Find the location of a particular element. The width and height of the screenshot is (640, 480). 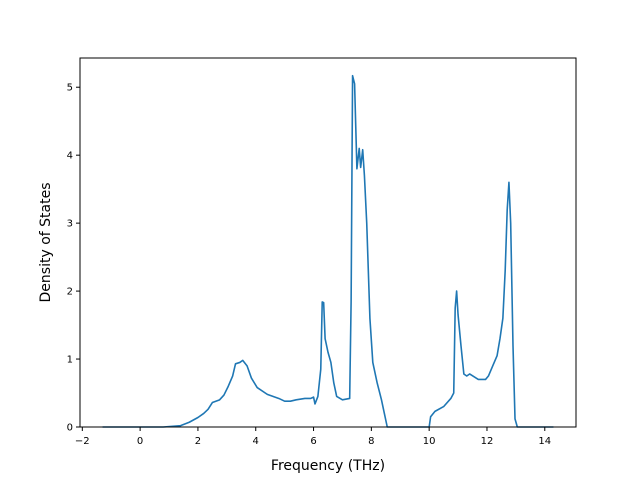

x-tick-label: 8 is located at coordinates (371, 441).